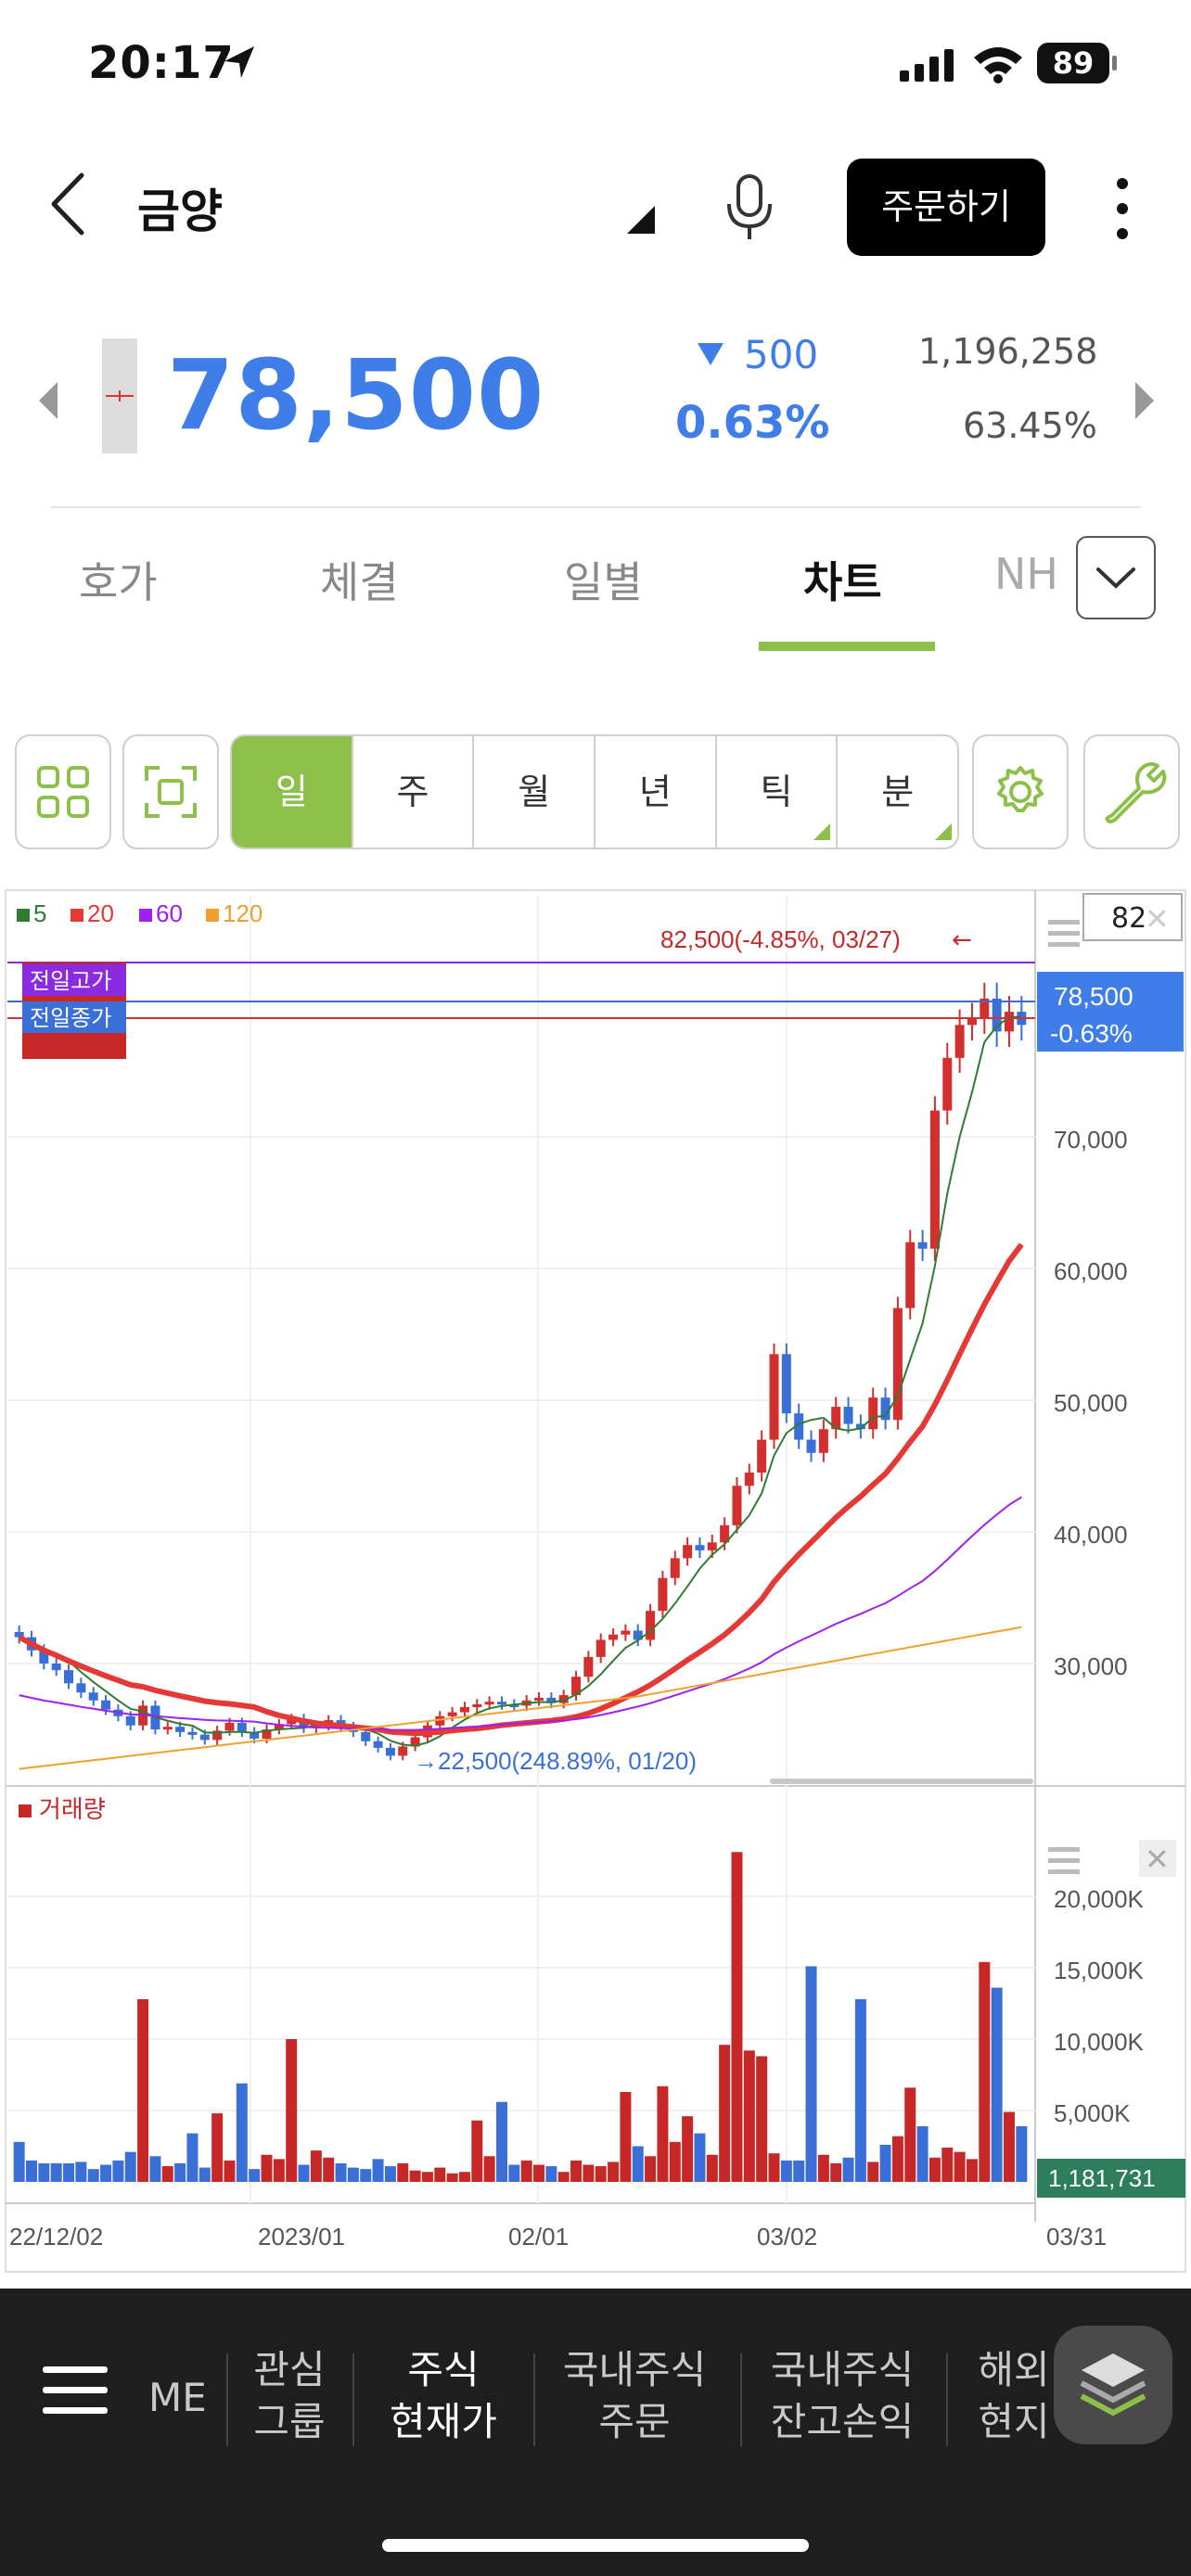  What do you see at coordinates (1128, 918) in the screenshot?
I see `period-count: 82` at bounding box center [1128, 918].